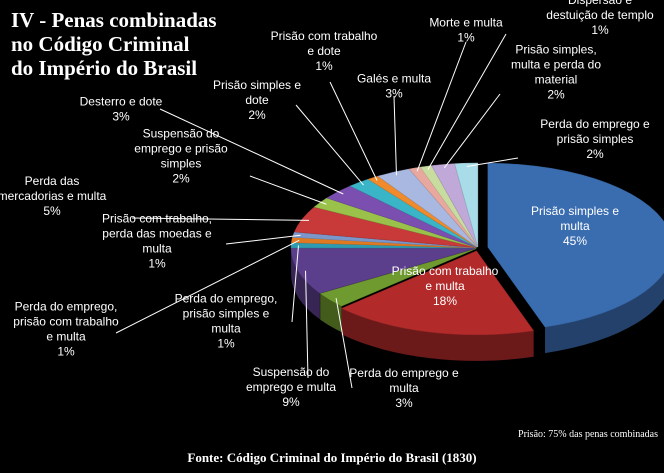 This screenshot has width=664, height=473. I want to click on slice-label-prisao-com-trabalho-e-multa: Prisão com trabalho e multa 18%, so click(445, 286).